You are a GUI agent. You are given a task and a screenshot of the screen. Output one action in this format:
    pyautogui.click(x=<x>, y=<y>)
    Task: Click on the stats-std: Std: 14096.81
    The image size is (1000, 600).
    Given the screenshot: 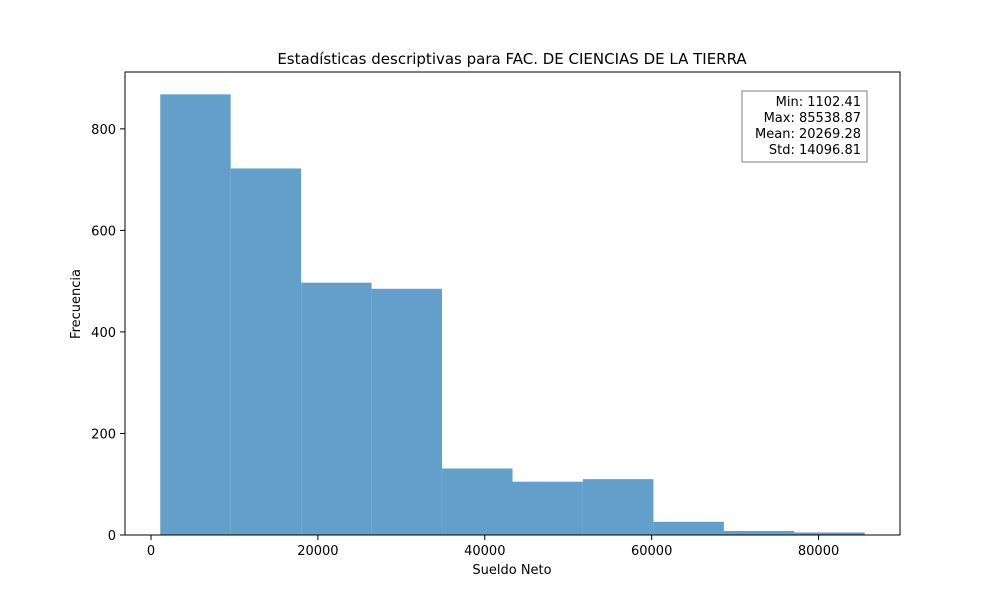 What is the action you would take?
    pyautogui.click(x=815, y=150)
    